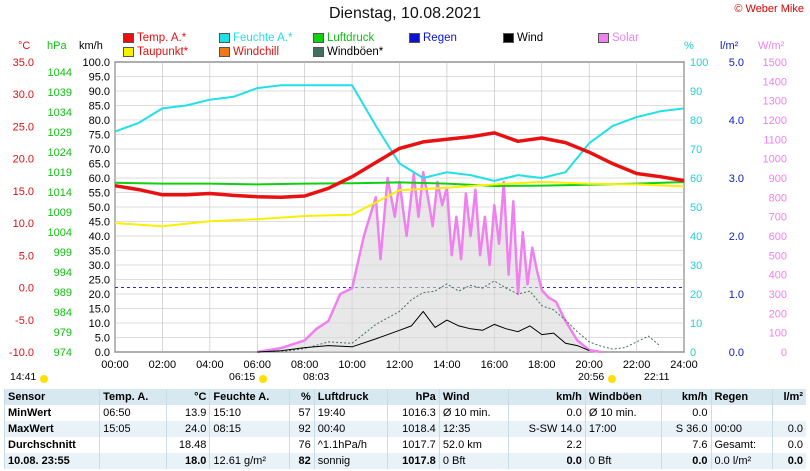 The height and width of the screenshot is (471, 810). Describe the element at coordinates (612, 379) in the screenshot. I see `sunset-sun-icon` at that location.